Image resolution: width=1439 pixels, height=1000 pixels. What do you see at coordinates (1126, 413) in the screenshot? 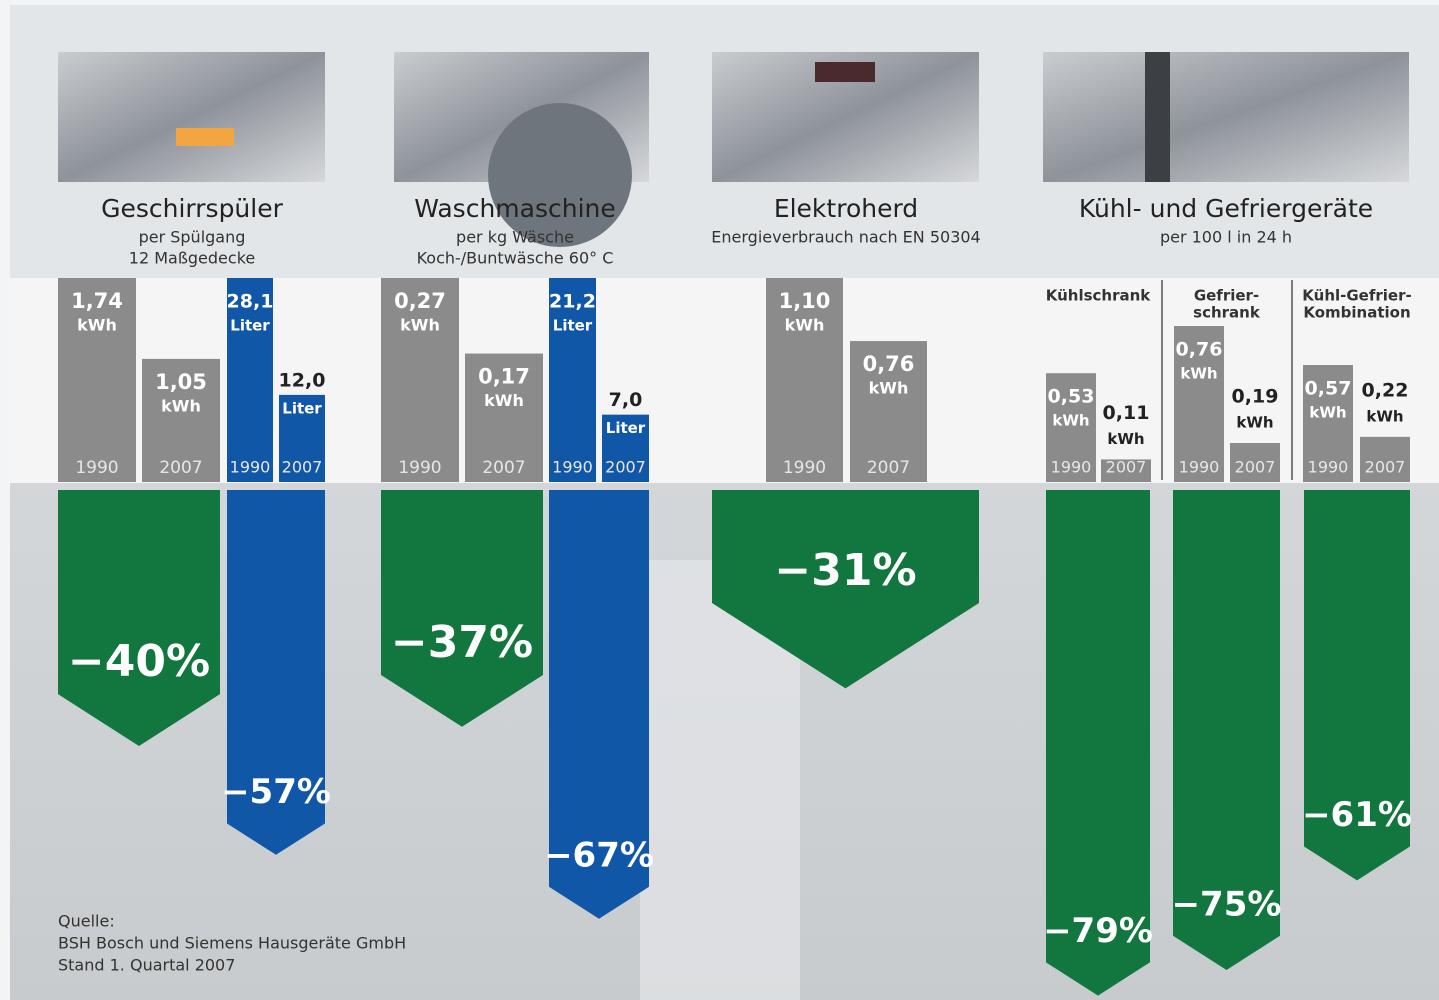
I see `value-label: 0,11` at bounding box center [1126, 413].